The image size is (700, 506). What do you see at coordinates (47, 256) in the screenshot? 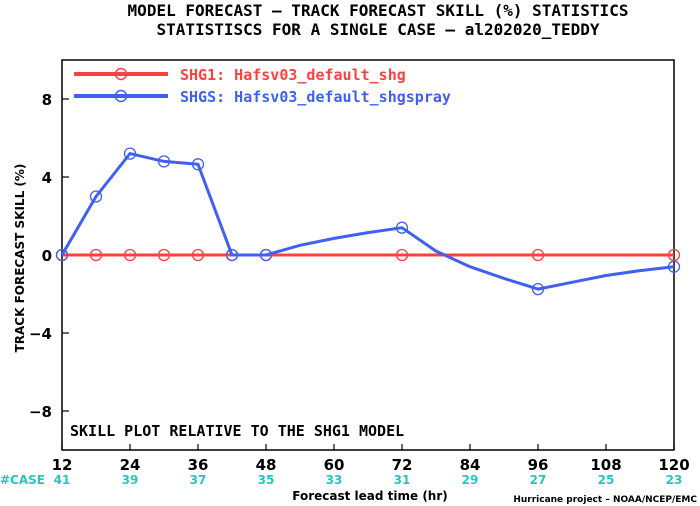
I see `y-tick-label: 0` at bounding box center [47, 256].